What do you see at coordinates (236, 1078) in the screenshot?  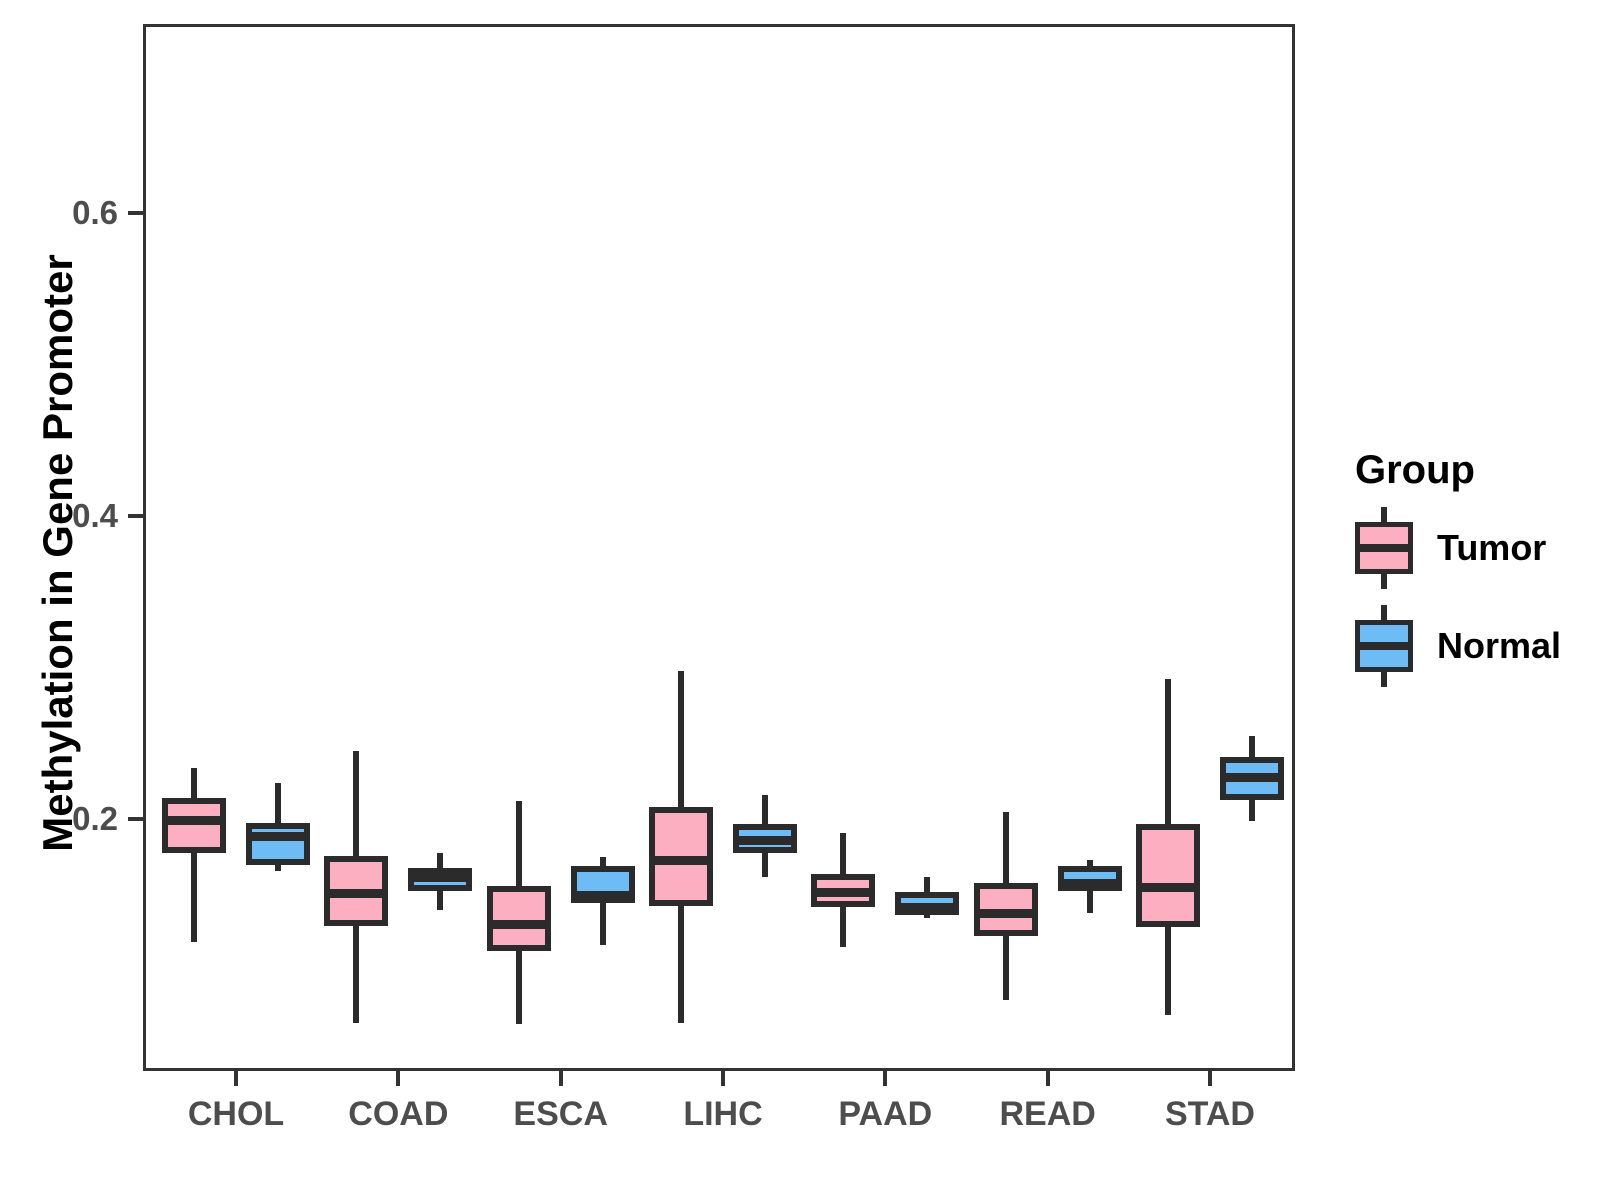 I see `x-tick-mark-CHOL` at bounding box center [236, 1078].